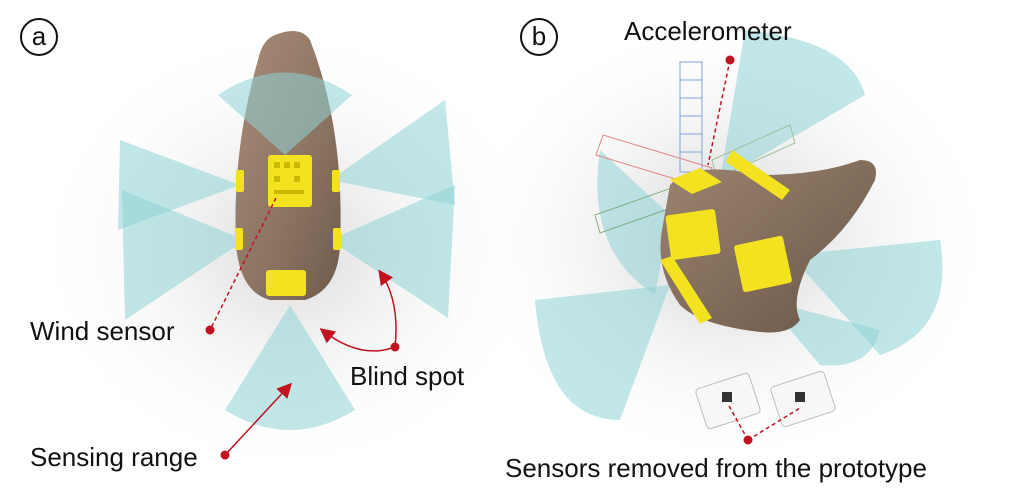 This screenshot has width=1014, height=494. What do you see at coordinates (716, 468) in the screenshot?
I see `sensors-removed-label: Sensors removed from the prototype` at bounding box center [716, 468].